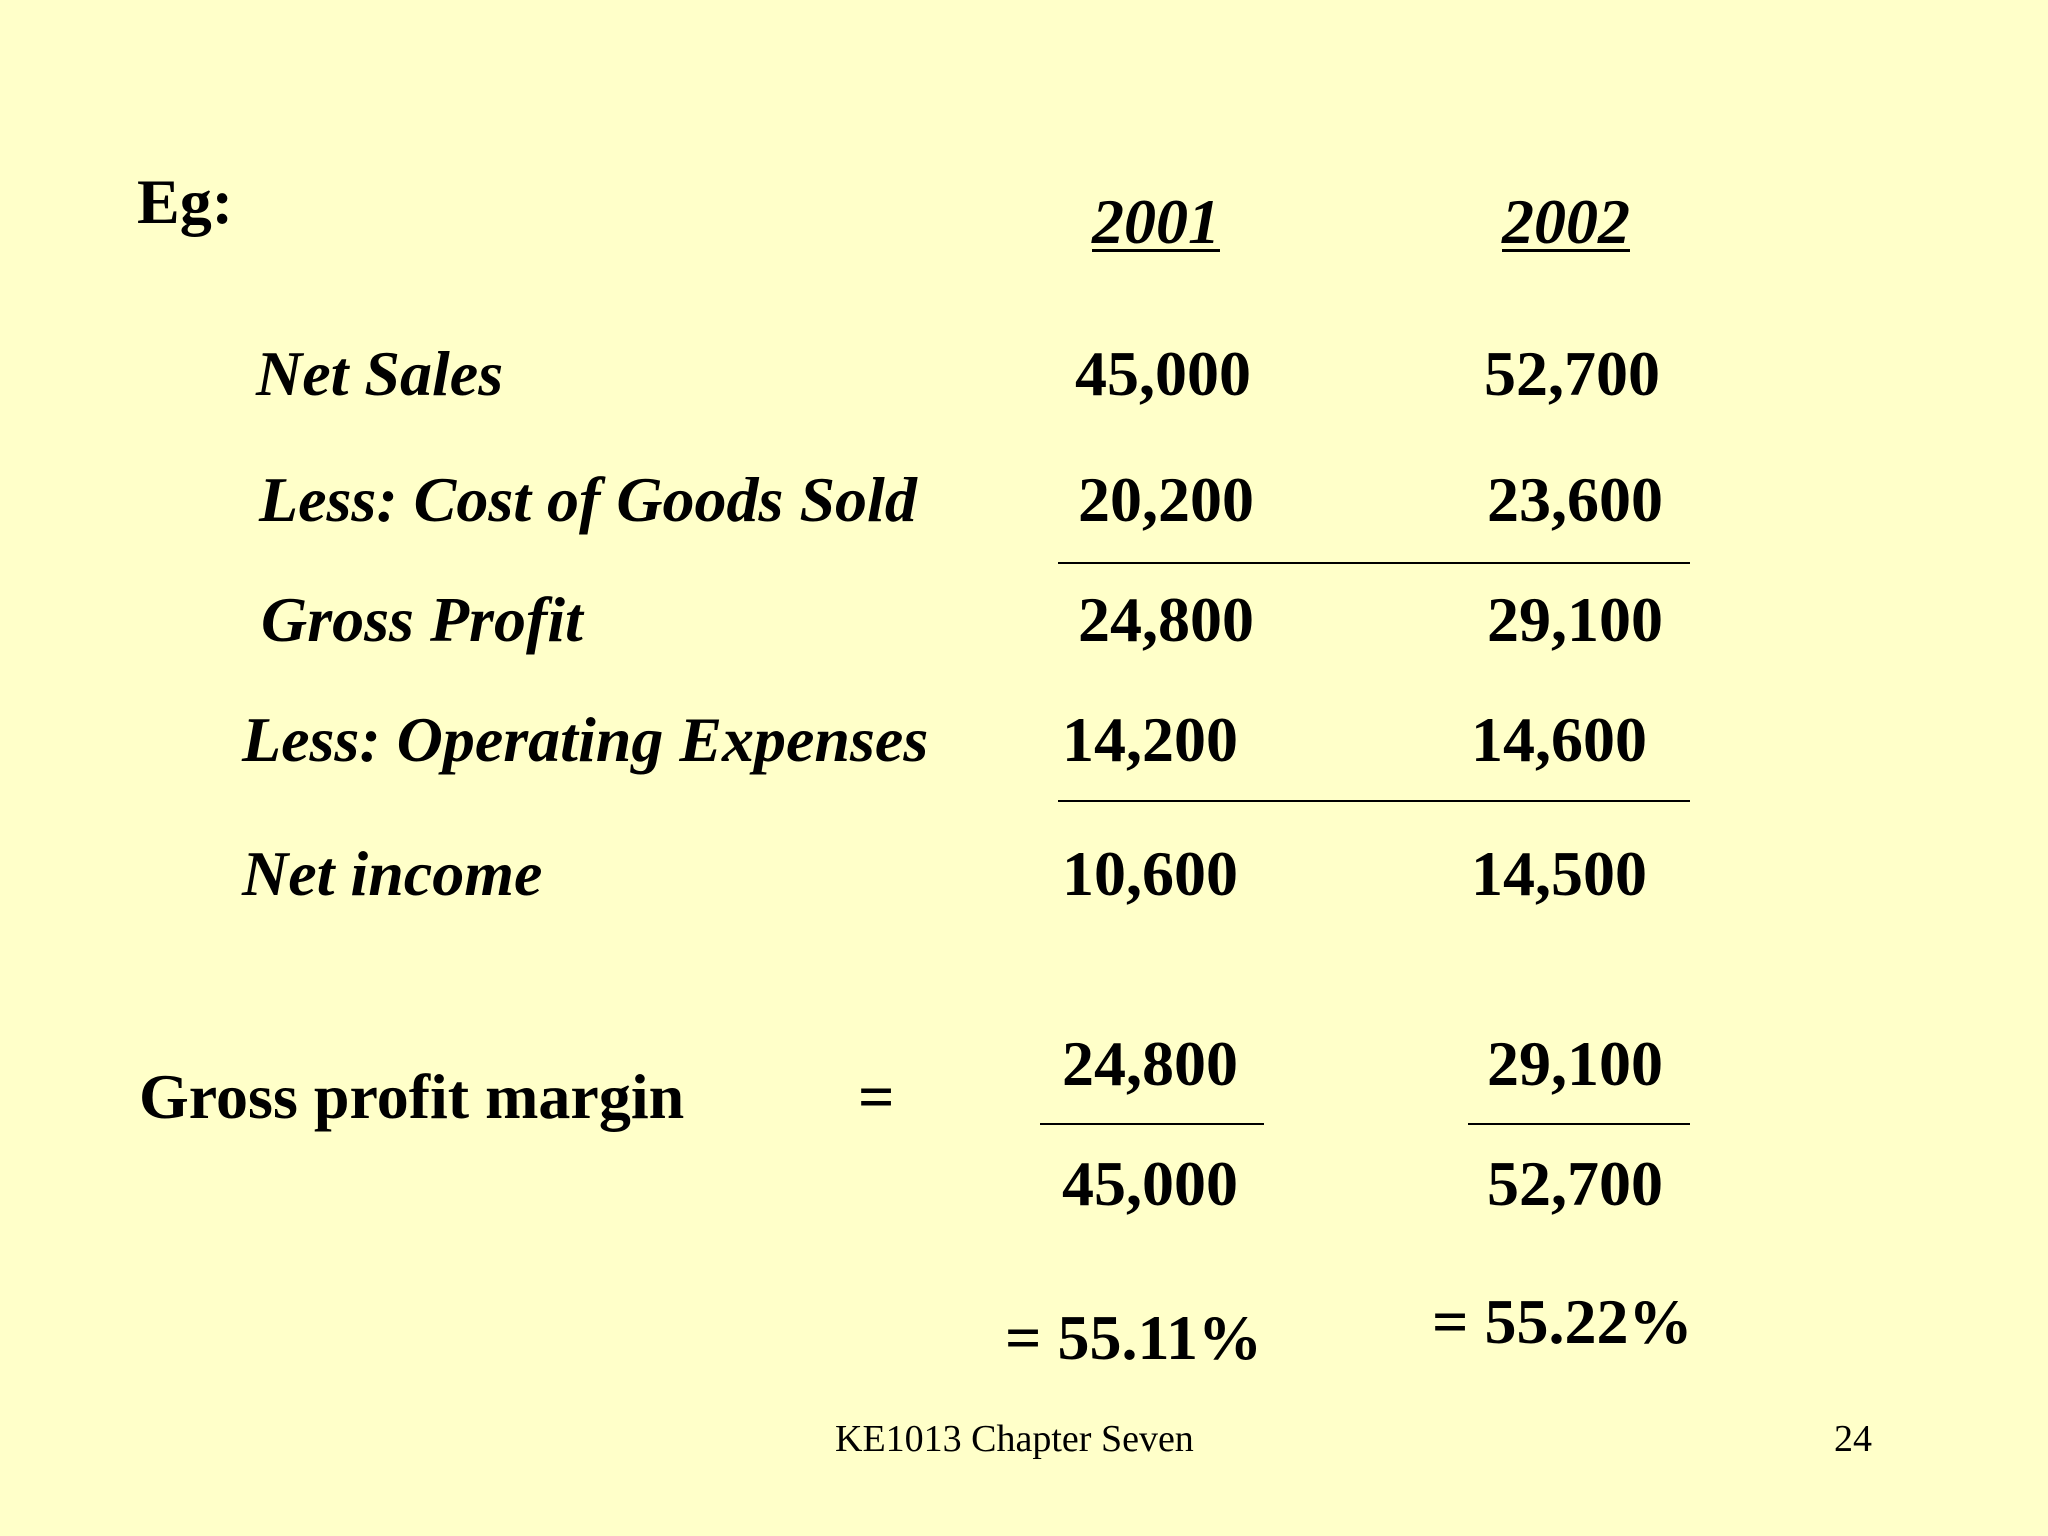 The height and width of the screenshot is (1536, 2048). What do you see at coordinates (392, 873) in the screenshot?
I see `row-label-net-income: Net income` at bounding box center [392, 873].